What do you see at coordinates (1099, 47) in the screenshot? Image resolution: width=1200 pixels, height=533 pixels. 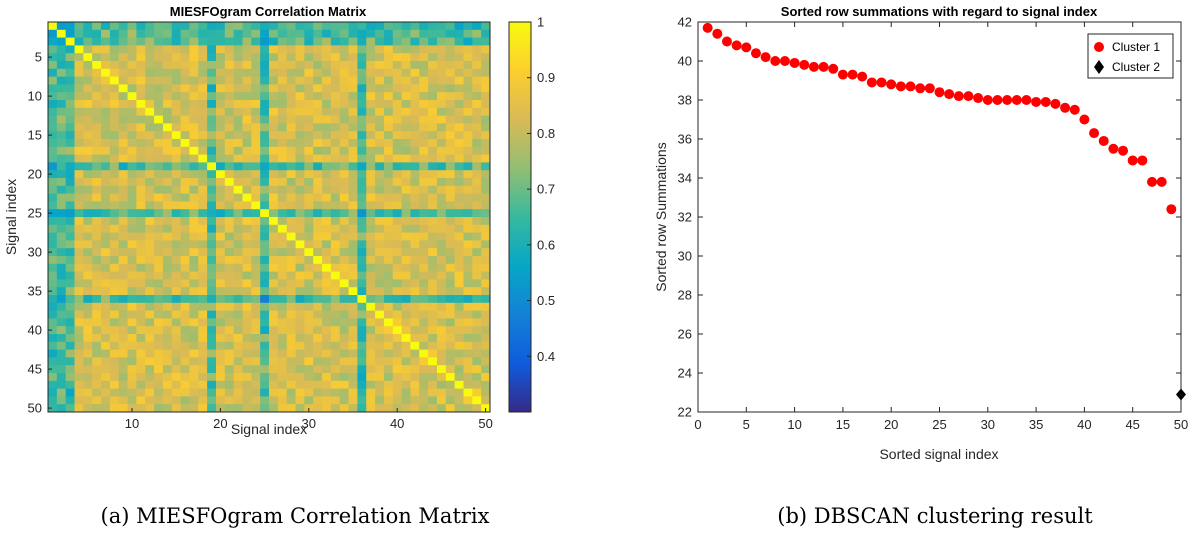 I see `legend-cluster1-marker` at bounding box center [1099, 47].